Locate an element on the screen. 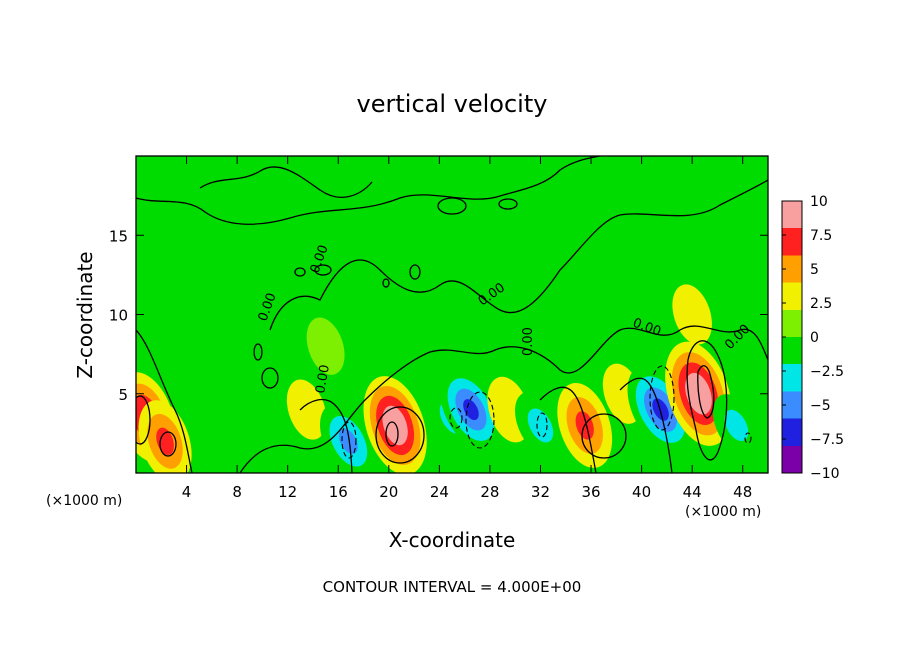 This screenshot has height=654, width=904. y-tick-label: 15 is located at coordinates (118, 236).